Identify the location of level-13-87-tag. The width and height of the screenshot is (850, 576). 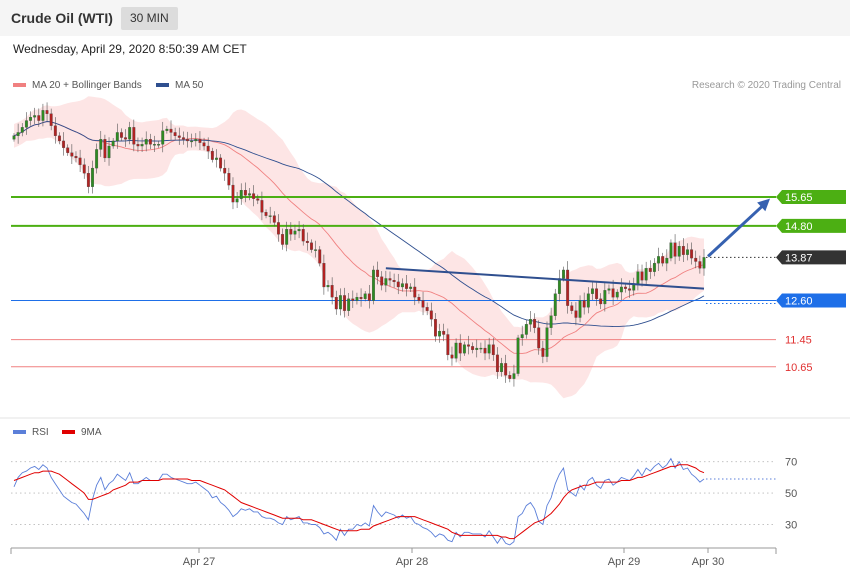
(811, 257).